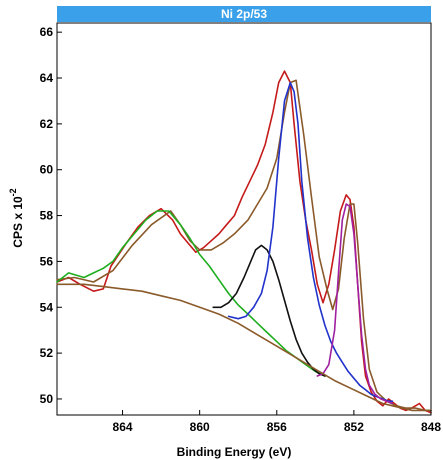  I want to click on x-axis-ticks: 864 860 856 852 848, so click(277, 422).